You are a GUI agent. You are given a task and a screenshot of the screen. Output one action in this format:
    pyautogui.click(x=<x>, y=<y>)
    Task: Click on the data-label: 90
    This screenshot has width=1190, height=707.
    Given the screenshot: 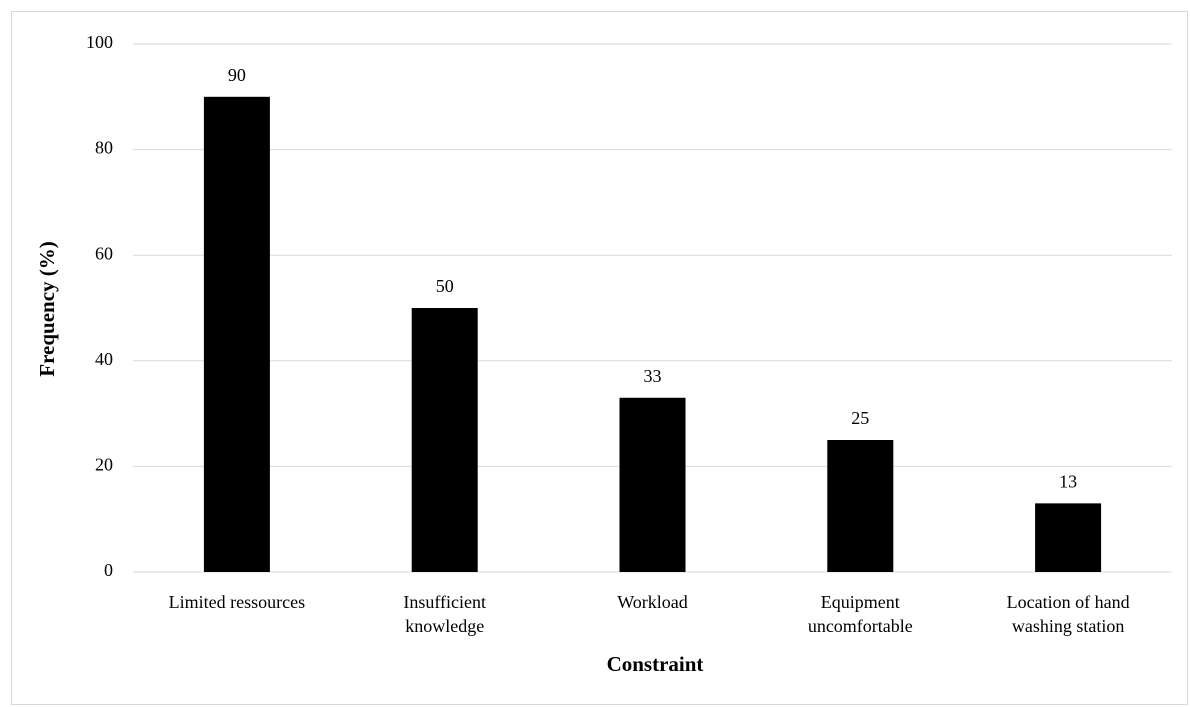 What is the action you would take?
    pyautogui.click(x=237, y=75)
    